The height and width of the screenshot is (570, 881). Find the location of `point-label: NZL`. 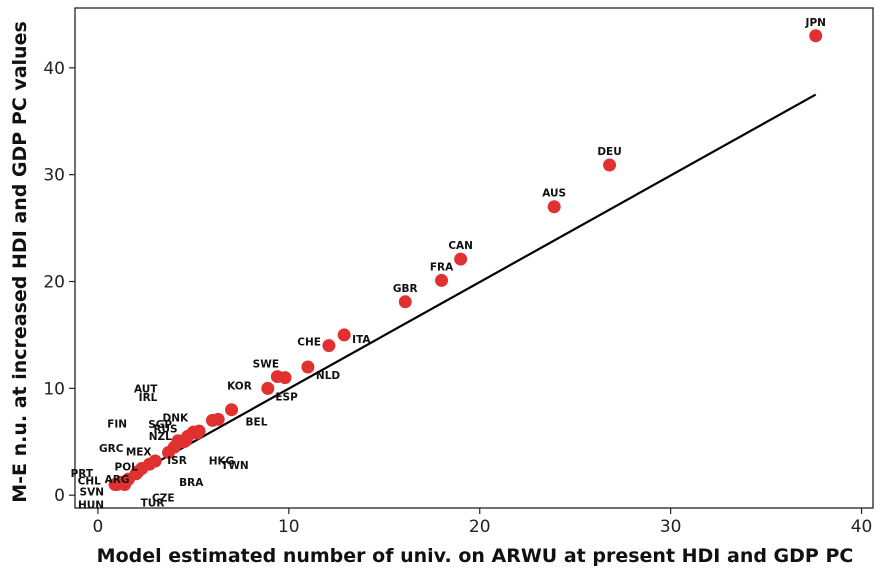

point-label: NZL is located at coordinates (160, 437).